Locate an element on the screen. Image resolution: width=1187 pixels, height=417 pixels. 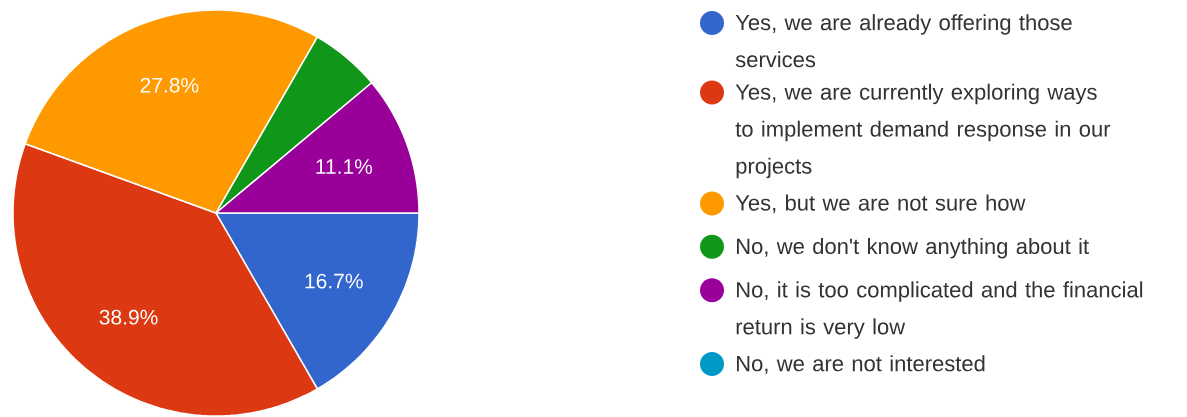
legend-label: No, it is too complicated and the financial return is very low is located at coordinates (939, 310).